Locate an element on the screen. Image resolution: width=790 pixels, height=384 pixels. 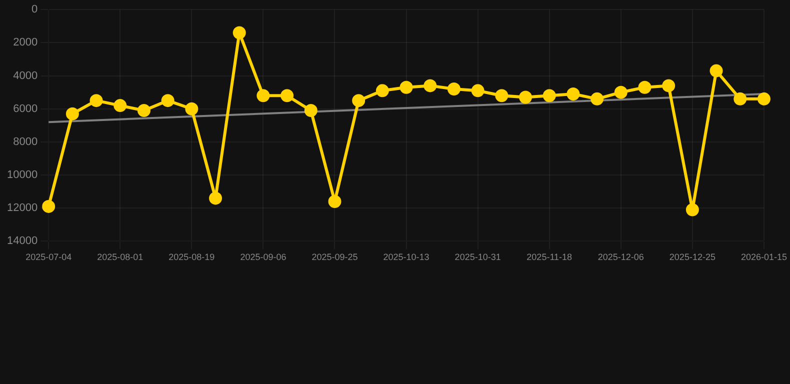
y-tick-label: 8000 is located at coordinates (25, 142).